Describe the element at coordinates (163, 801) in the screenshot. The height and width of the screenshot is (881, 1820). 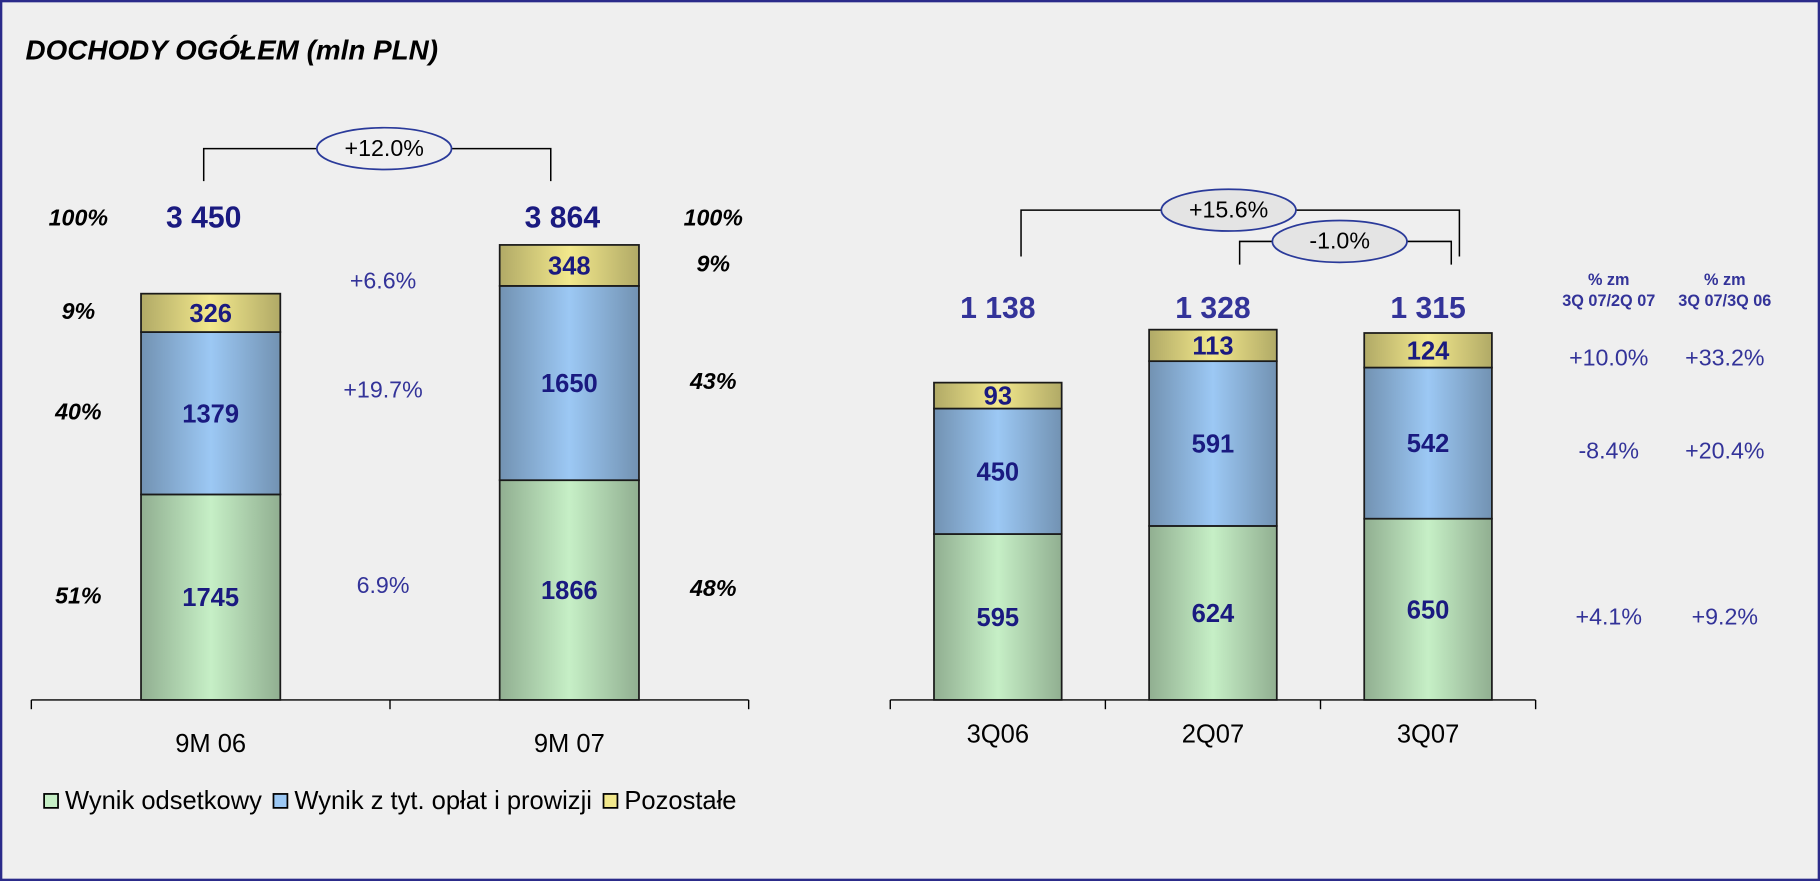
I see `legend-label: Wynik odsetkowy` at that location.